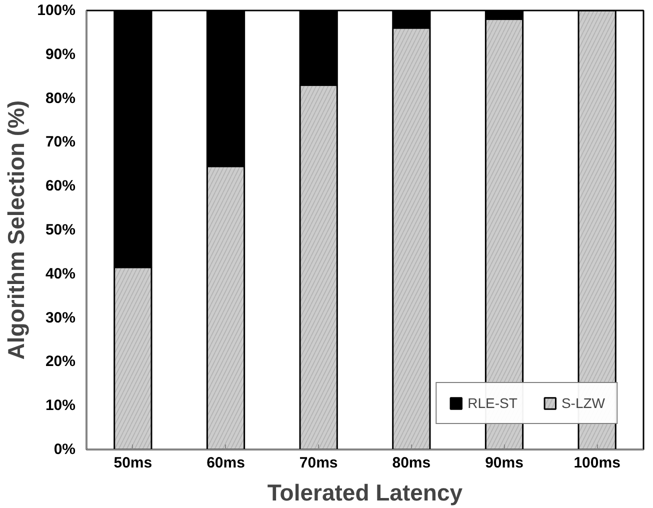 This screenshot has width=653, height=508. Describe the element at coordinates (133, 463) in the screenshot. I see `x-tick-label: 50ms` at that location.